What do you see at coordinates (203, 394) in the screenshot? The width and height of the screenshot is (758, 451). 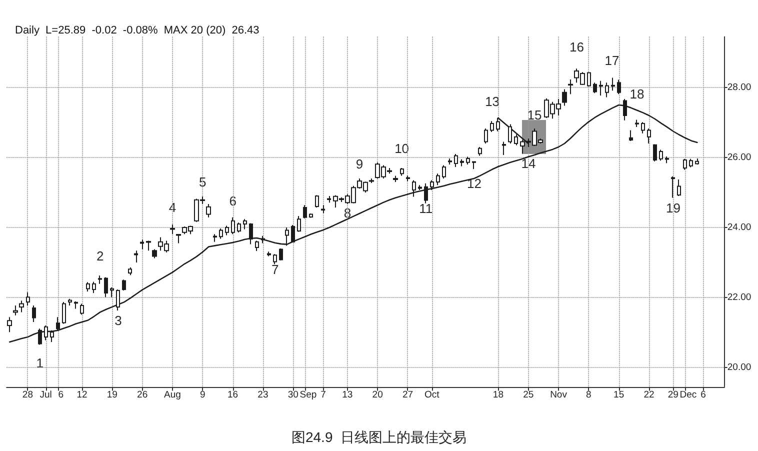 I see `x-tick-label: 9` at bounding box center [203, 394].